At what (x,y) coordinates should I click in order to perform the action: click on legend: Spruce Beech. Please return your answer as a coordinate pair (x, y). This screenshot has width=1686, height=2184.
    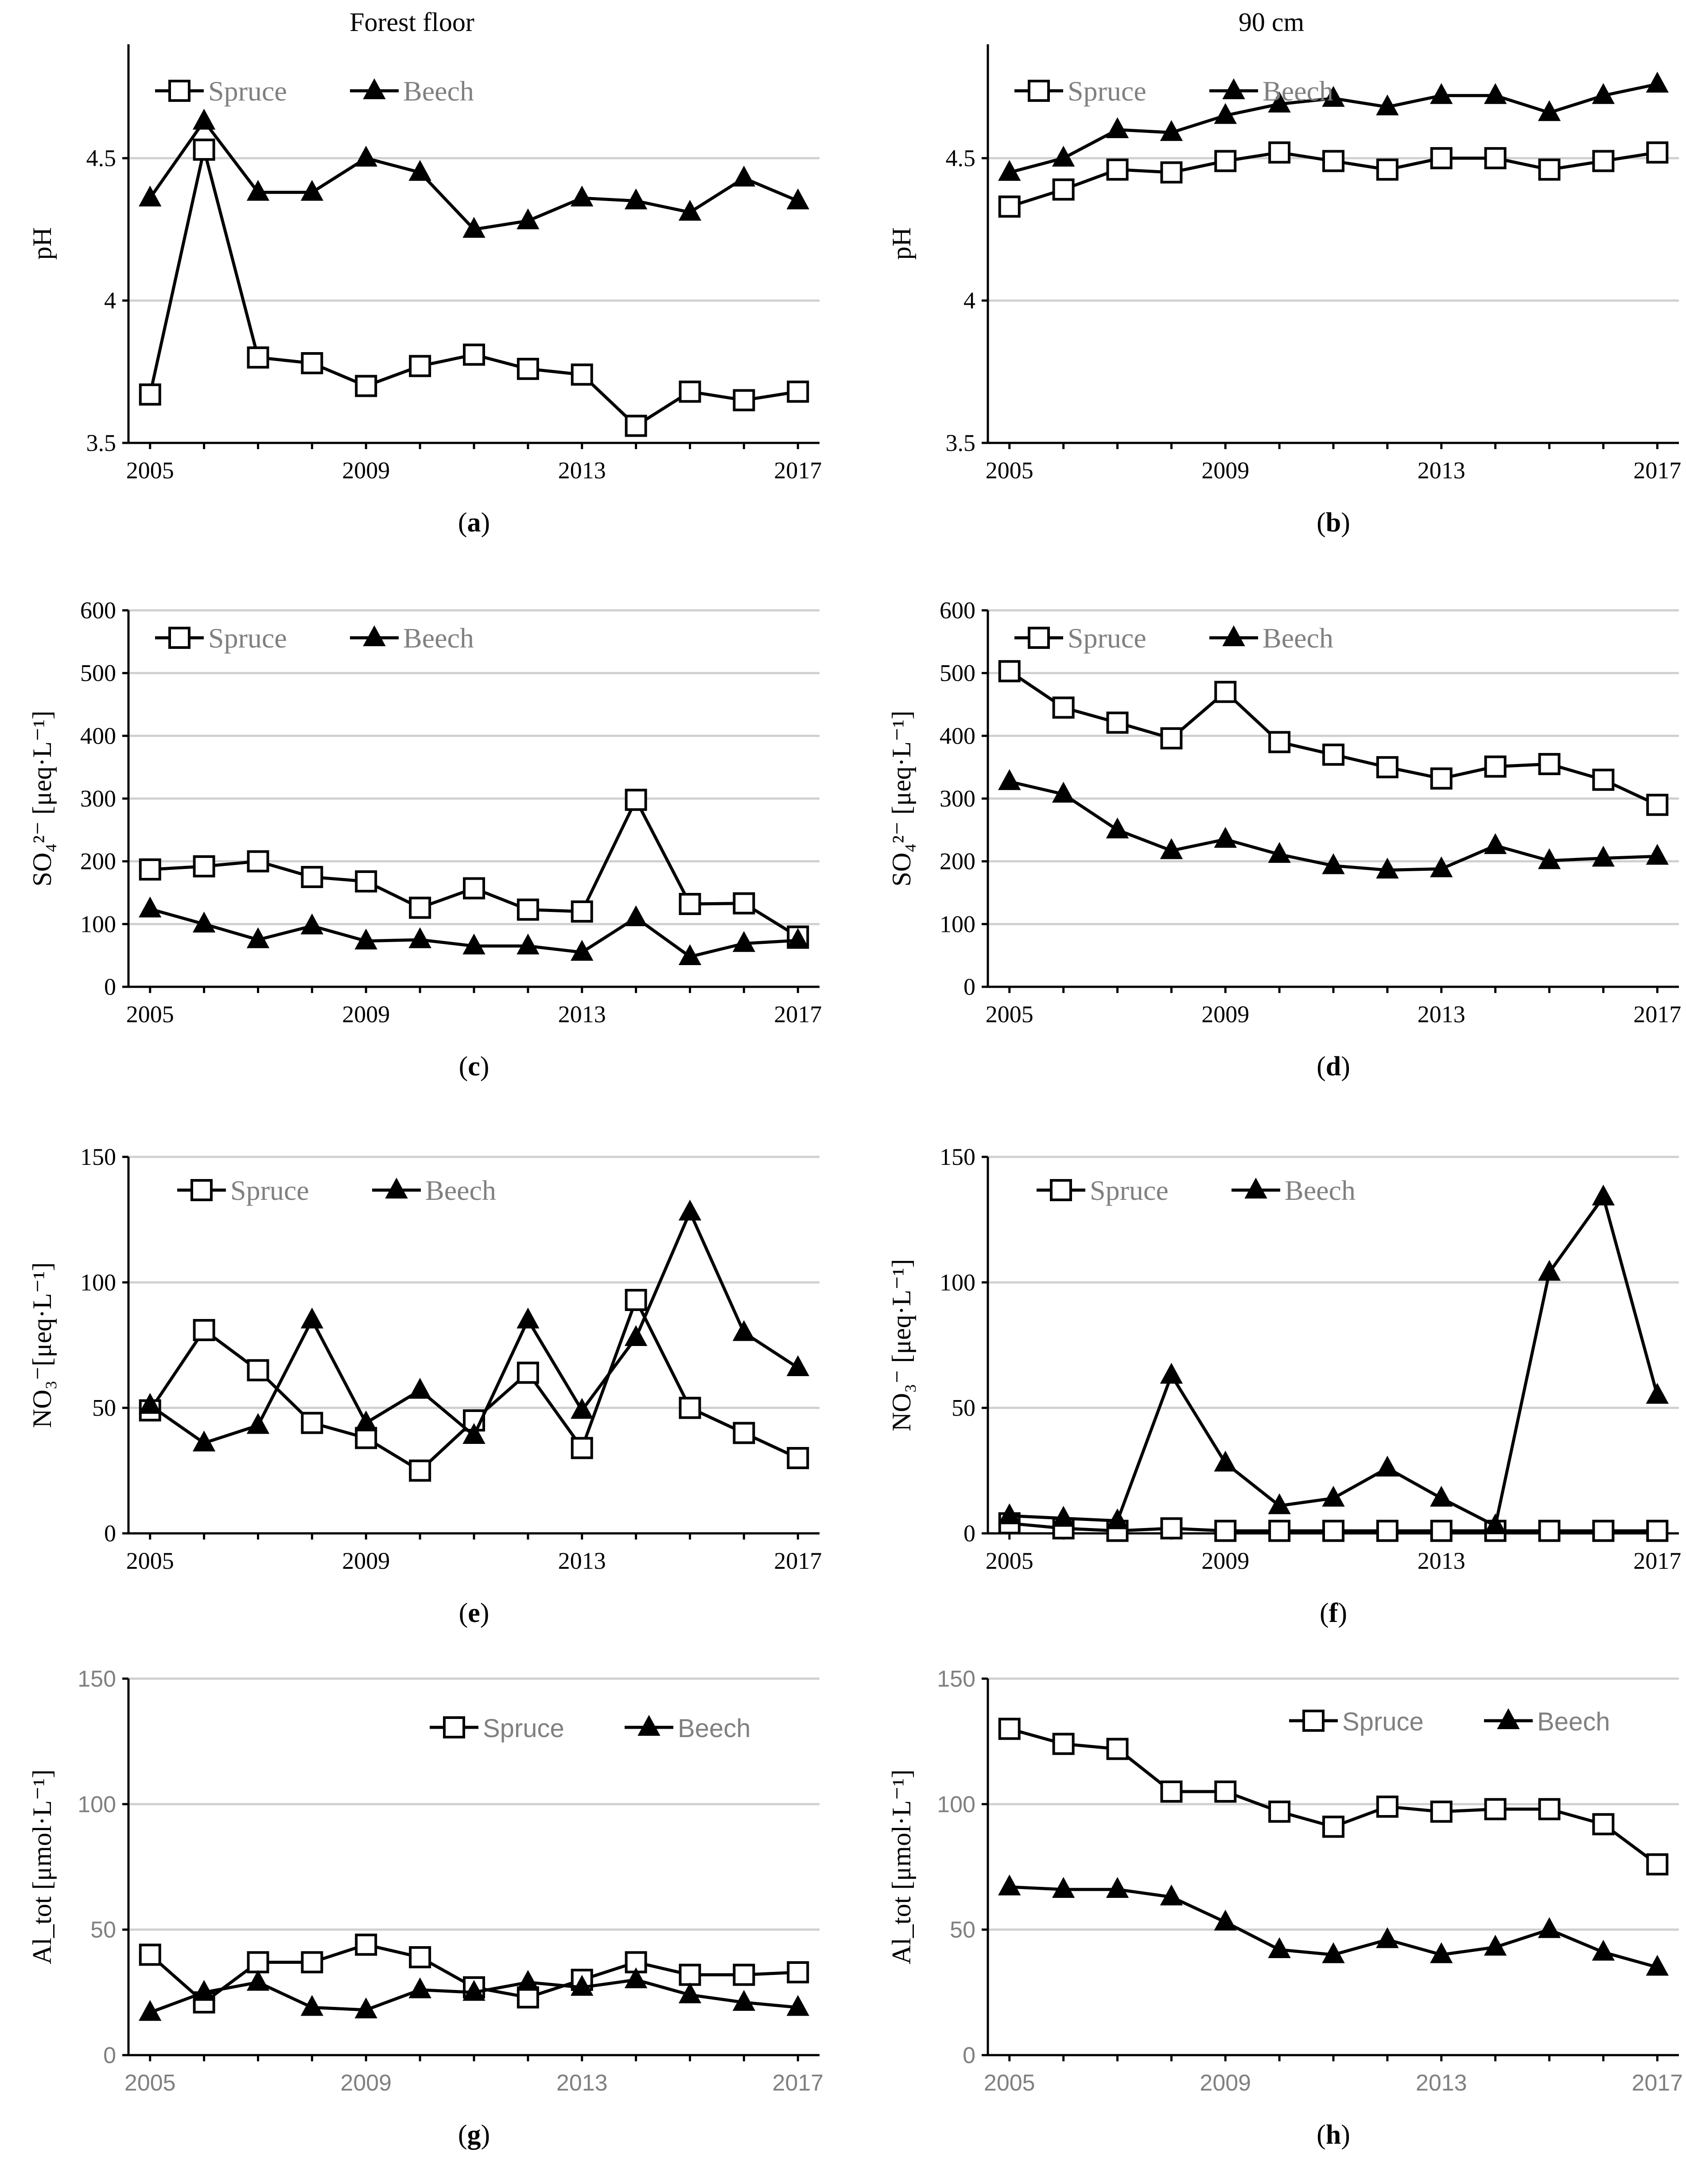
    Looking at the image, I should click on (314, 638).